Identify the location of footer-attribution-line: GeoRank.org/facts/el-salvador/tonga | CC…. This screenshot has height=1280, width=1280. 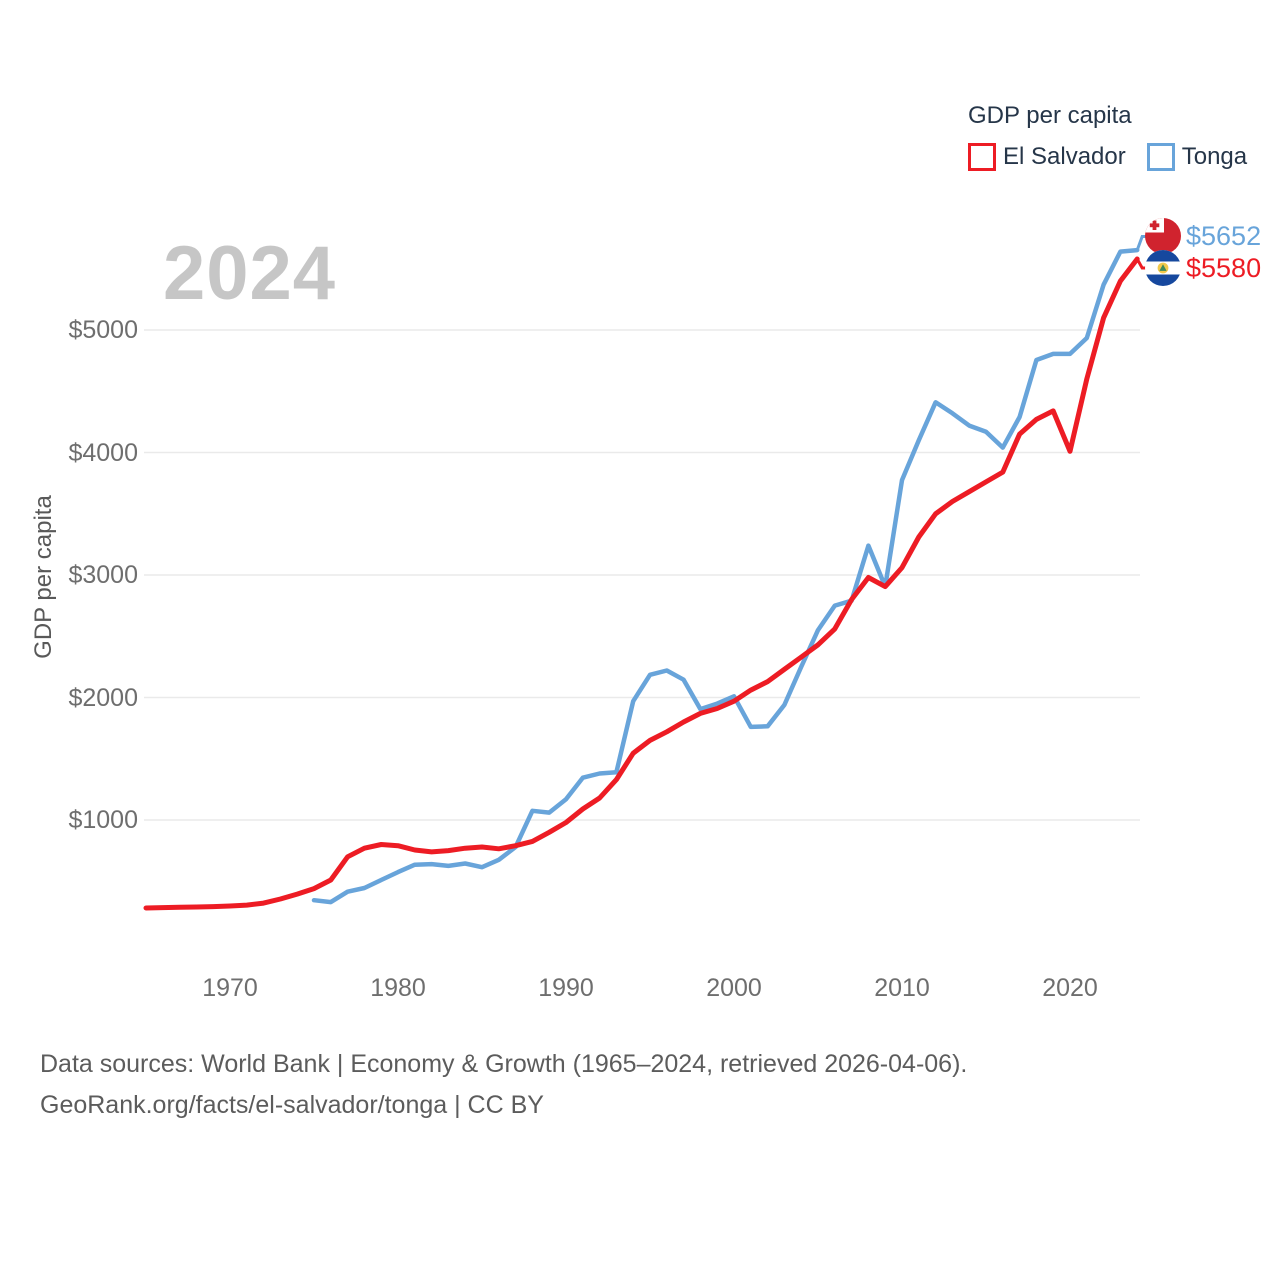
(292, 1105).